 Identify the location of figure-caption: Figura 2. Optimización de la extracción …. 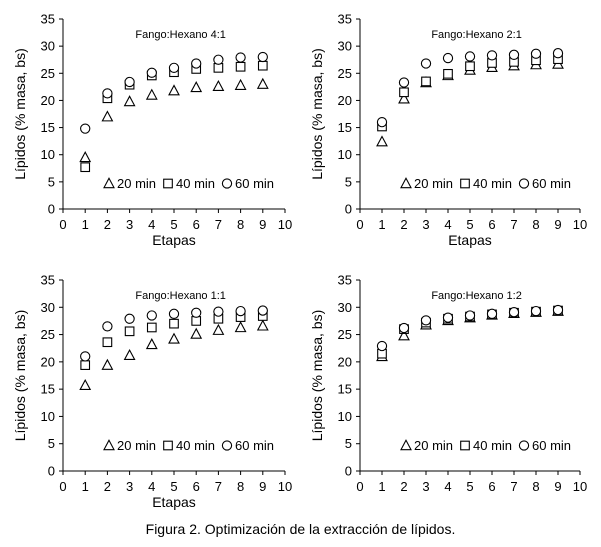
(300, 529).